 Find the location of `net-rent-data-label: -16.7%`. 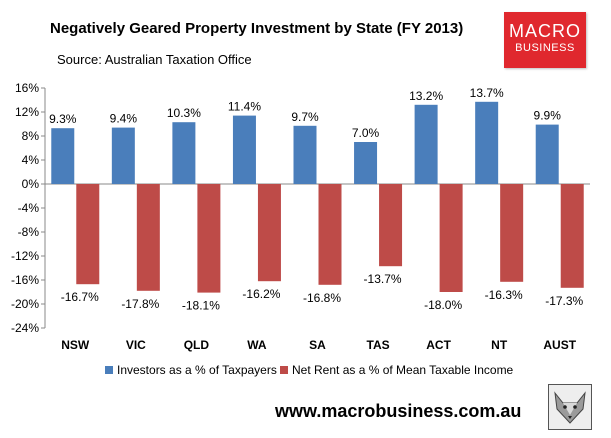

net-rent-data-label: -16.7% is located at coordinates (80, 297).